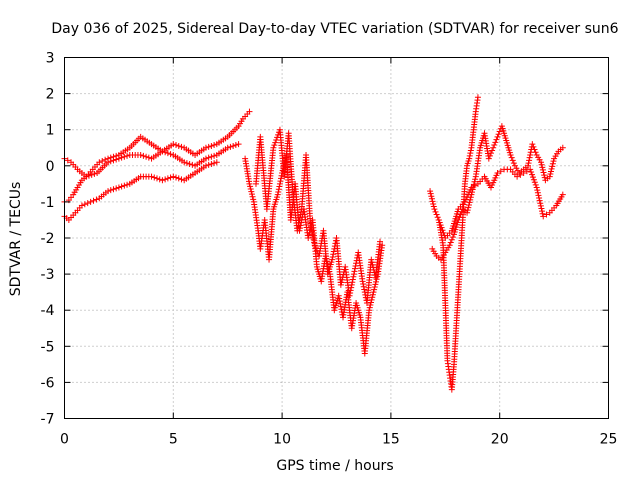 This screenshot has height=480, width=640. What do you see at coordinates (500, 440) in the screenshot?
I see `x-tick-label: 20` at bounding box center [500, 440].